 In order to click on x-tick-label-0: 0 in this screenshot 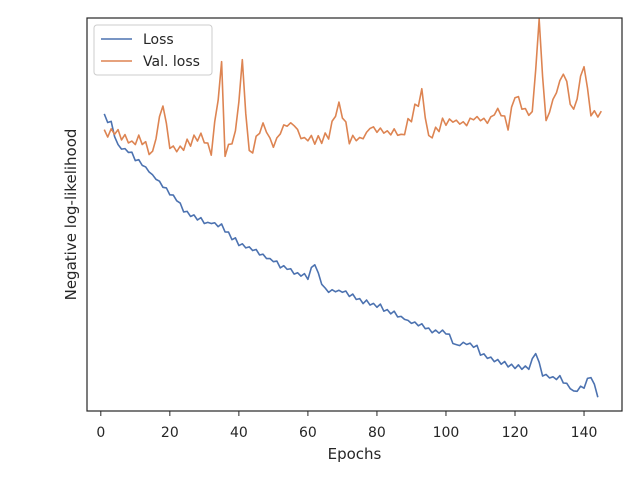, I will do `click(100, 433)`.